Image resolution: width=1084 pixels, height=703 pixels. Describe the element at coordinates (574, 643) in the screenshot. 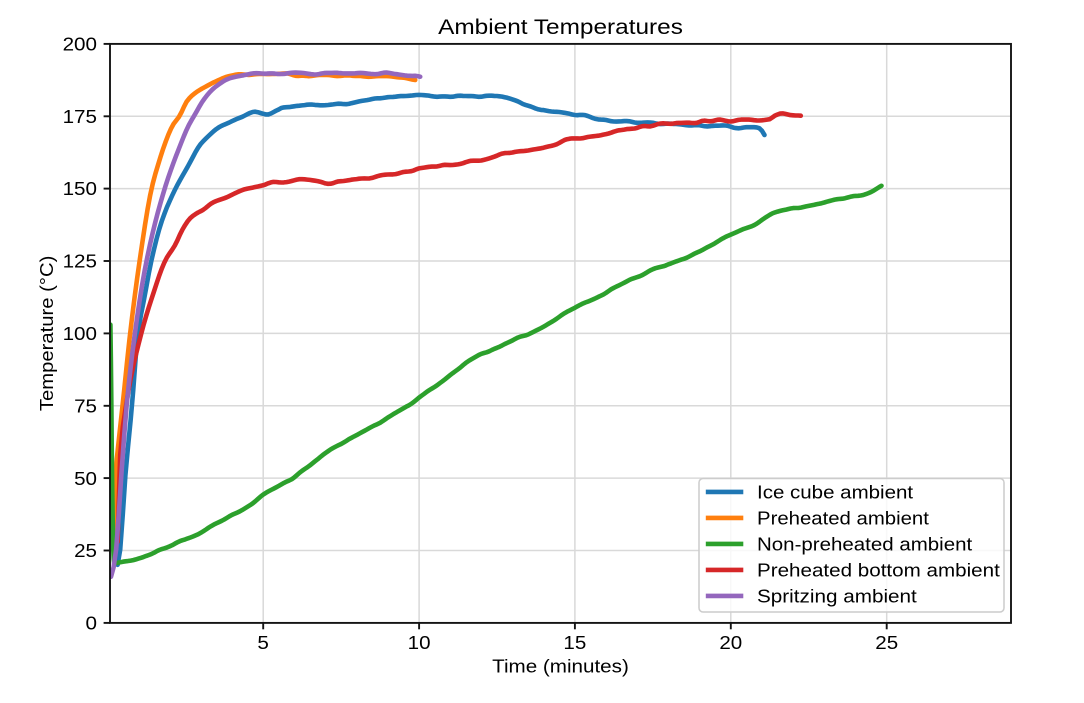

I see `svg-text: 15` at that location.